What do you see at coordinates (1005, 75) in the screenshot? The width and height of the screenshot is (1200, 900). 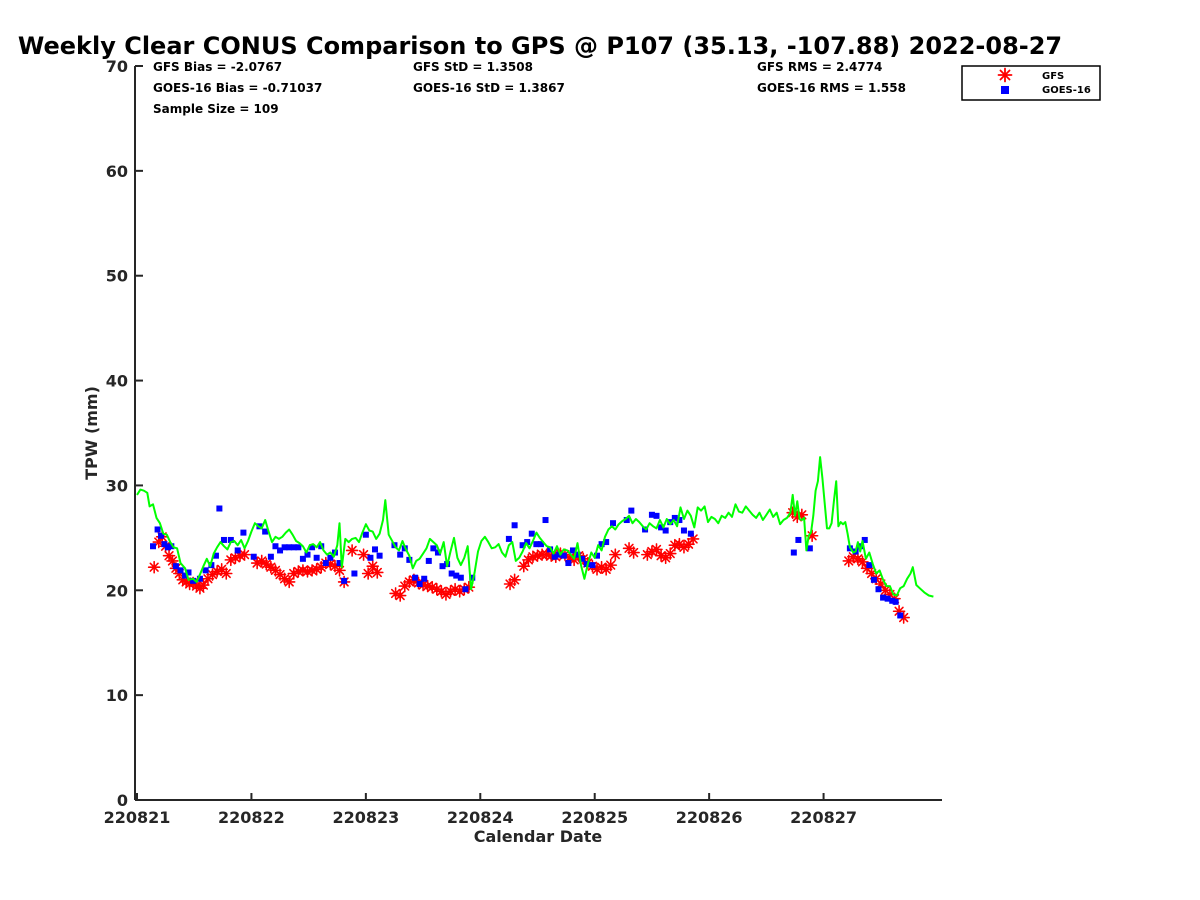 I see `legend-marker-gfs` at bounding box center [1005, 75].